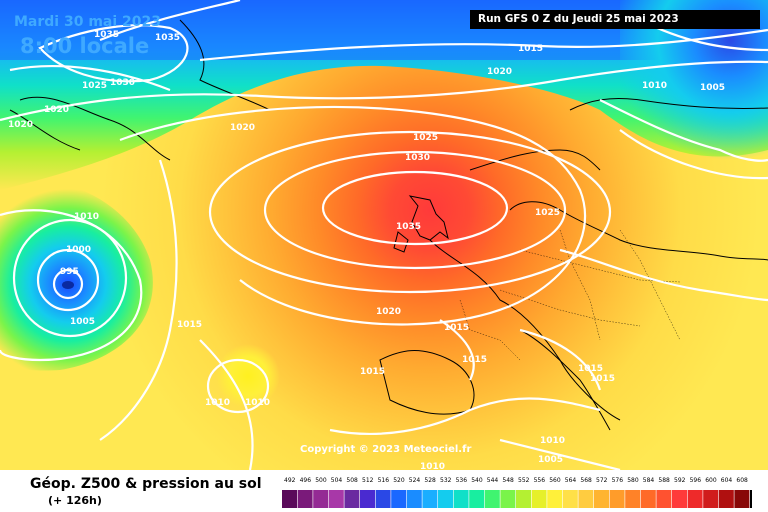 The height and width of the screenshot is (512, 768). I want to click on scale-label: 588, so click(664, 480).